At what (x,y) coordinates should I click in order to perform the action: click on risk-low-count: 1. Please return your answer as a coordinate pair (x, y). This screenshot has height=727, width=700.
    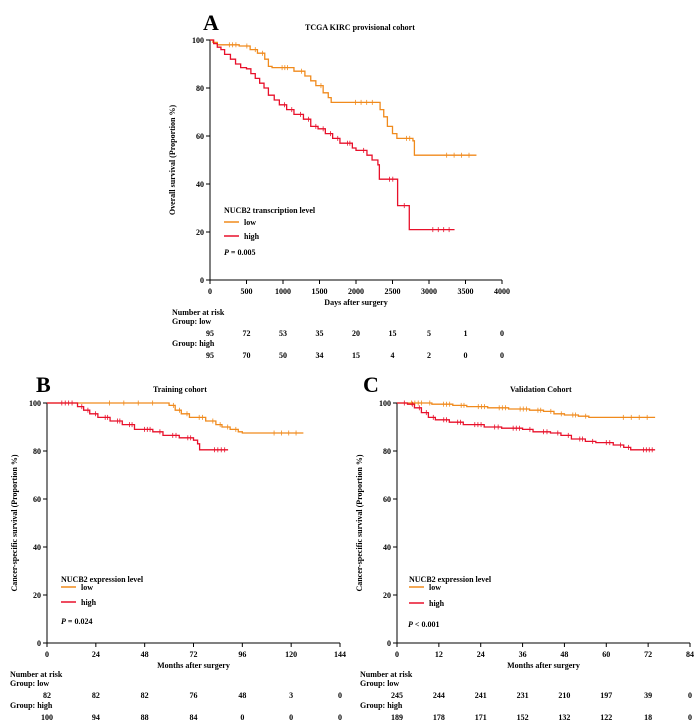
    Looking at the image, I should click on (466, 333).